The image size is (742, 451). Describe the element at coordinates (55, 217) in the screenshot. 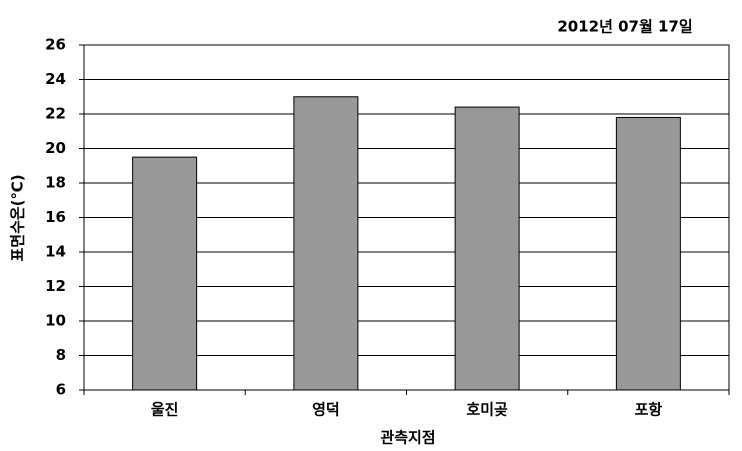

I see `y-tick-label: 16` at that location.